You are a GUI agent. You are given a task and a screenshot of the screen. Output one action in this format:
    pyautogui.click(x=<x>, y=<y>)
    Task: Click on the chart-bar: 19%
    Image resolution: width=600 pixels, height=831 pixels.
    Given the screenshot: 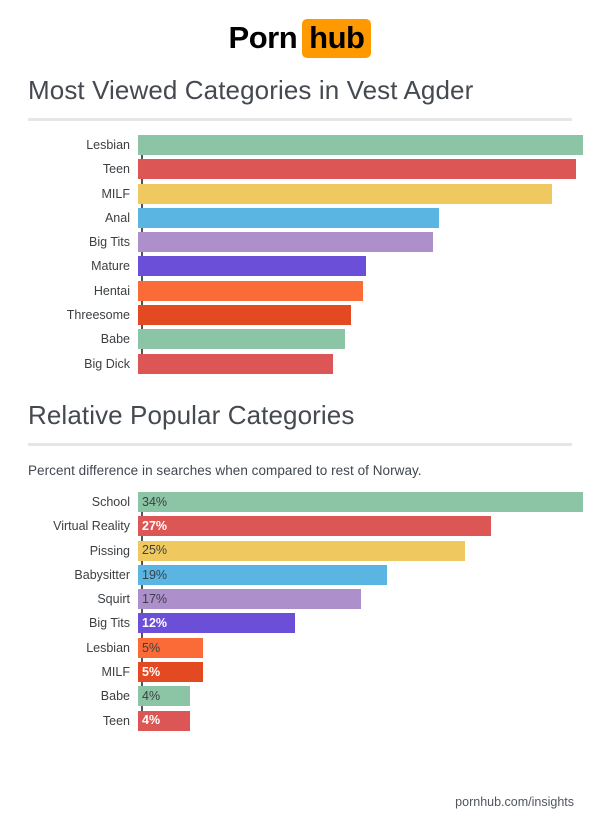 What is the action you would take?
    pyautogui.click(x=262, y=574)
    